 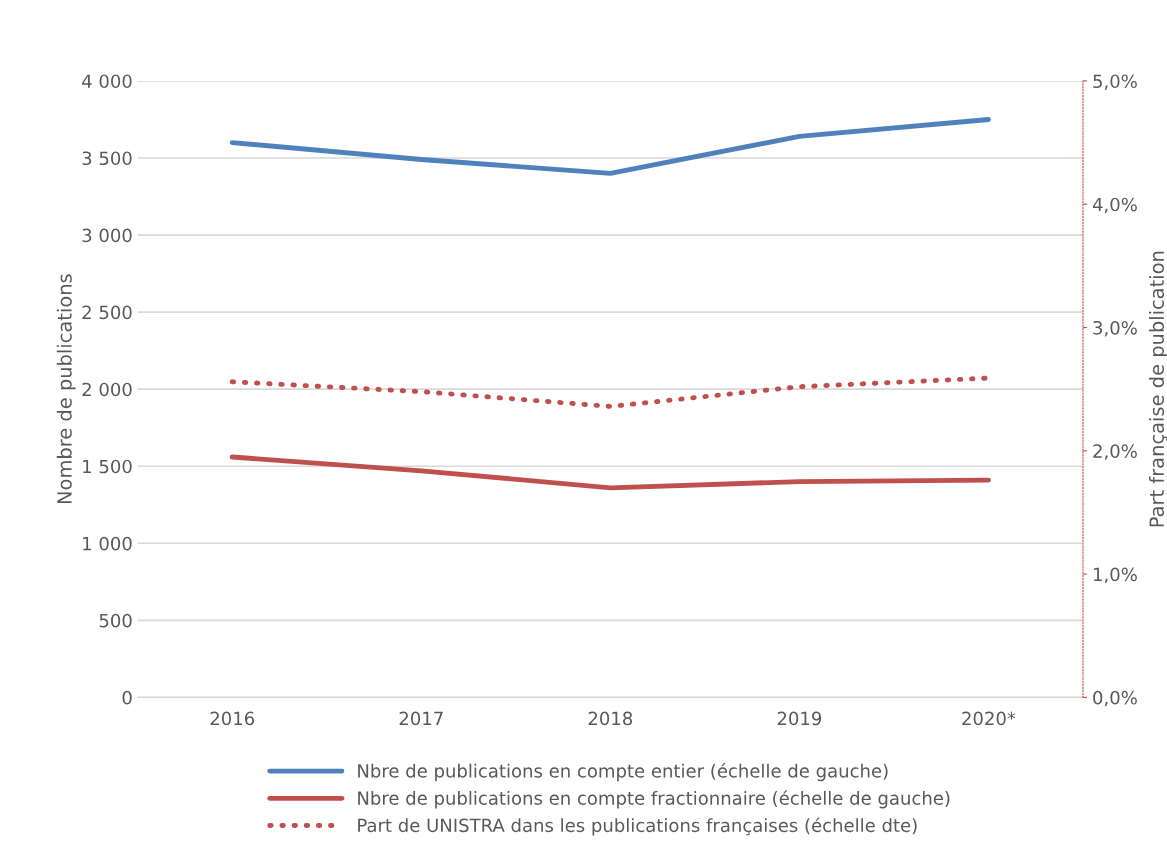 I want to click on legend-label: Part de UNISTRA dans les publications françaises (échelle dte), so click(x=637, y=826).